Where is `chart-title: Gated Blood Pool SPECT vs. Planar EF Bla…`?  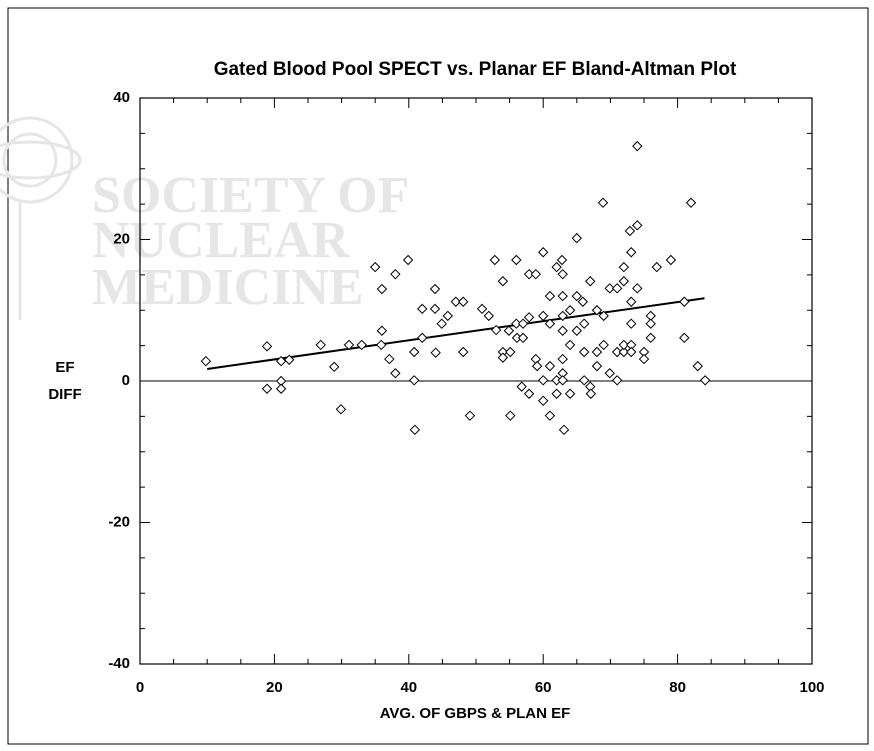 chart-title: Gated Blood Pool SPECT vs. Planar EF Bla… is located at coordinates (475, 69).